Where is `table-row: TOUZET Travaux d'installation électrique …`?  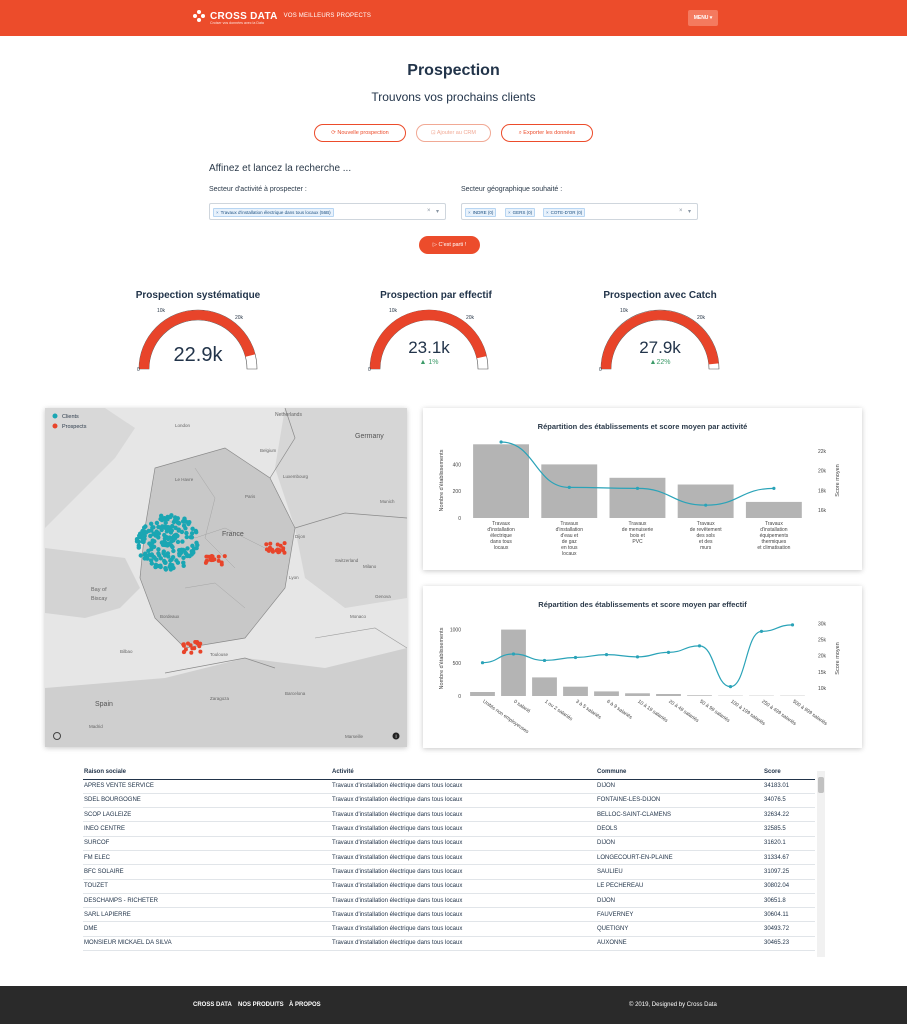 table-row: TOUZET Travaux d'installation électrique … is located at coordinates (449, 886).